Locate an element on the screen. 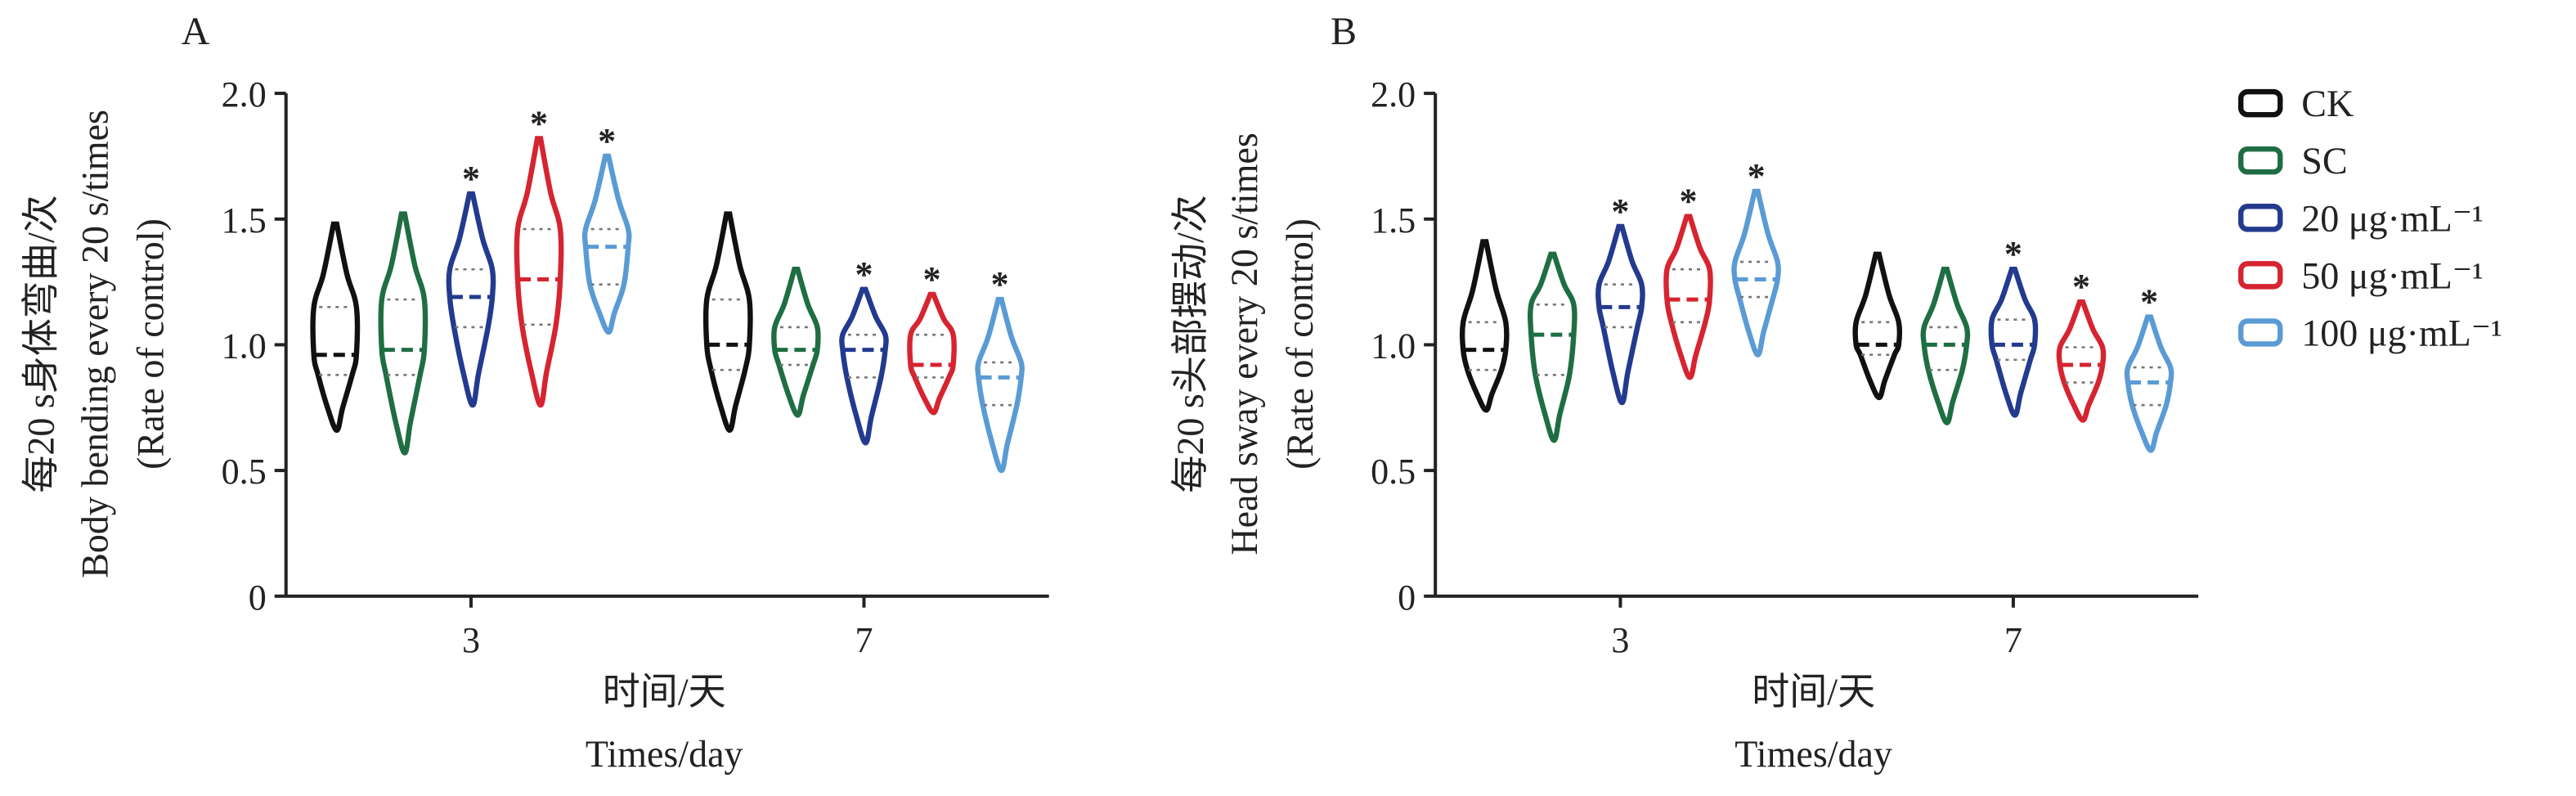  legend-label: SC is located at coordinates (2324, 161).